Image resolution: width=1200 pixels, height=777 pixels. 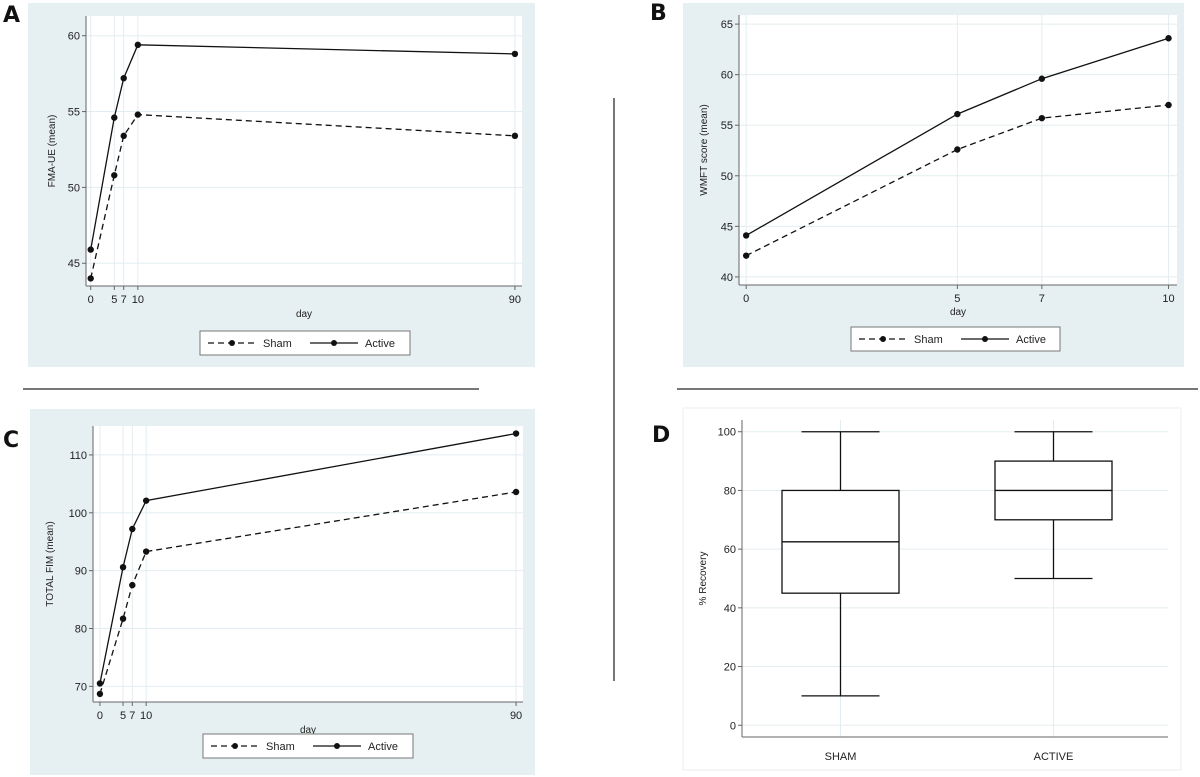 What do you see at coordinates (727, 25) in the screenshot?
I see `y-tick-label: 65` at bounding box center [727, 25].